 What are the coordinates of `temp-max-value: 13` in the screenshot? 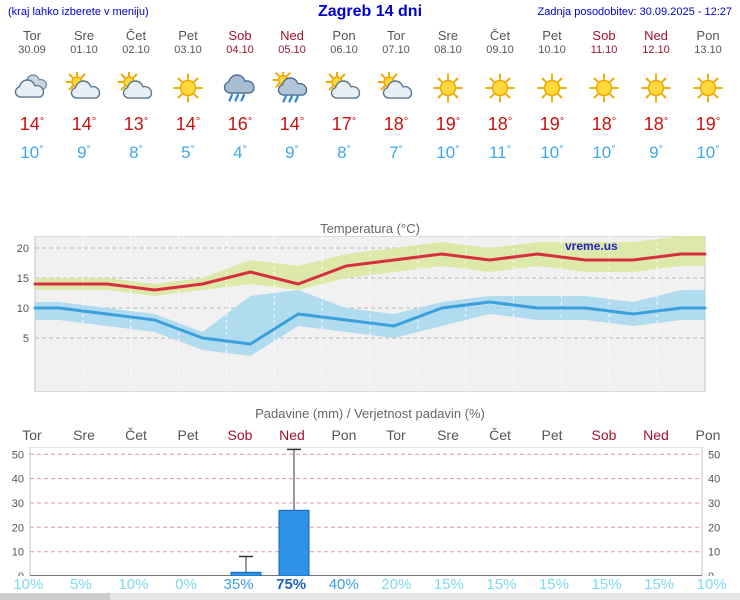 It's located at (133, 124).